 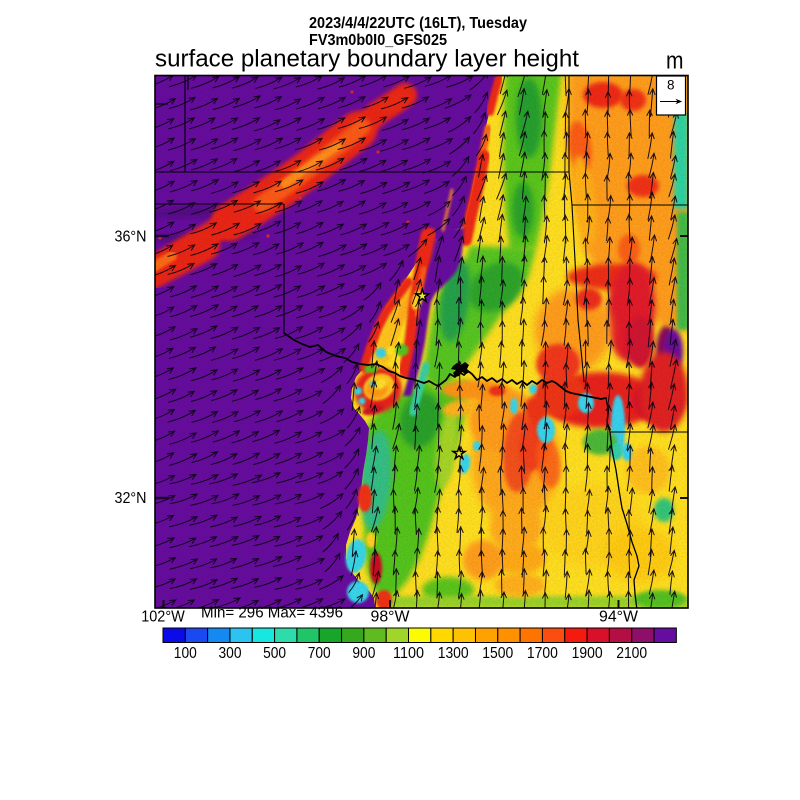 What do you see at coordinates (542, 653) in the screenshot?
I see `svg-text: 1700` at bounding box center [542, 653].